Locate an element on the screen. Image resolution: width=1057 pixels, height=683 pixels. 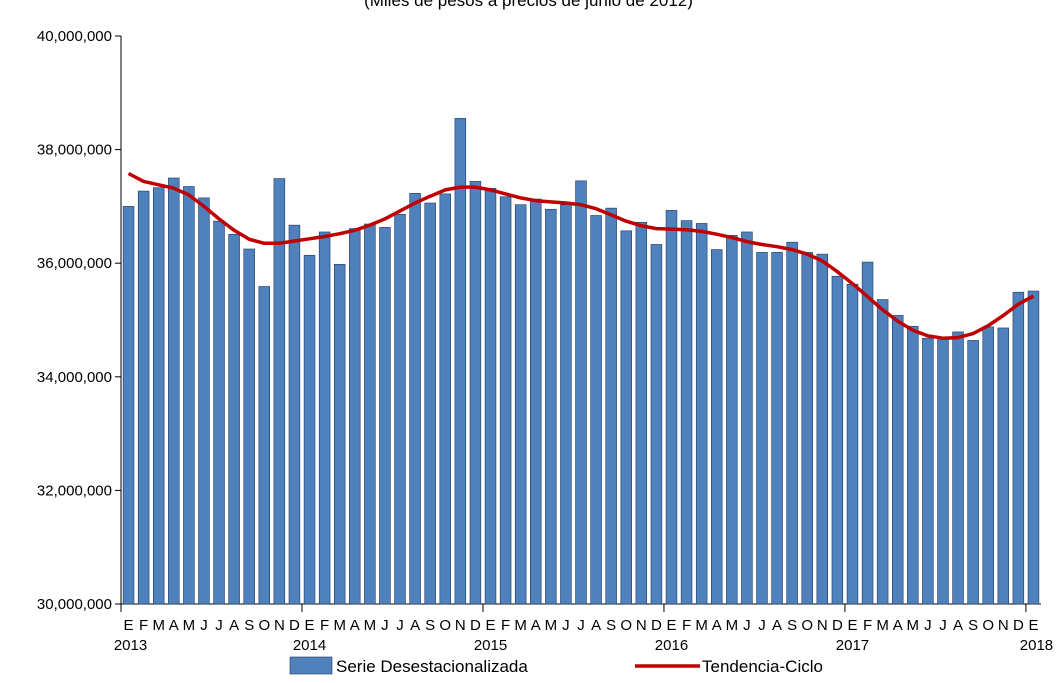
year-tick-label: 2014 is located at coordinates (309, 645).